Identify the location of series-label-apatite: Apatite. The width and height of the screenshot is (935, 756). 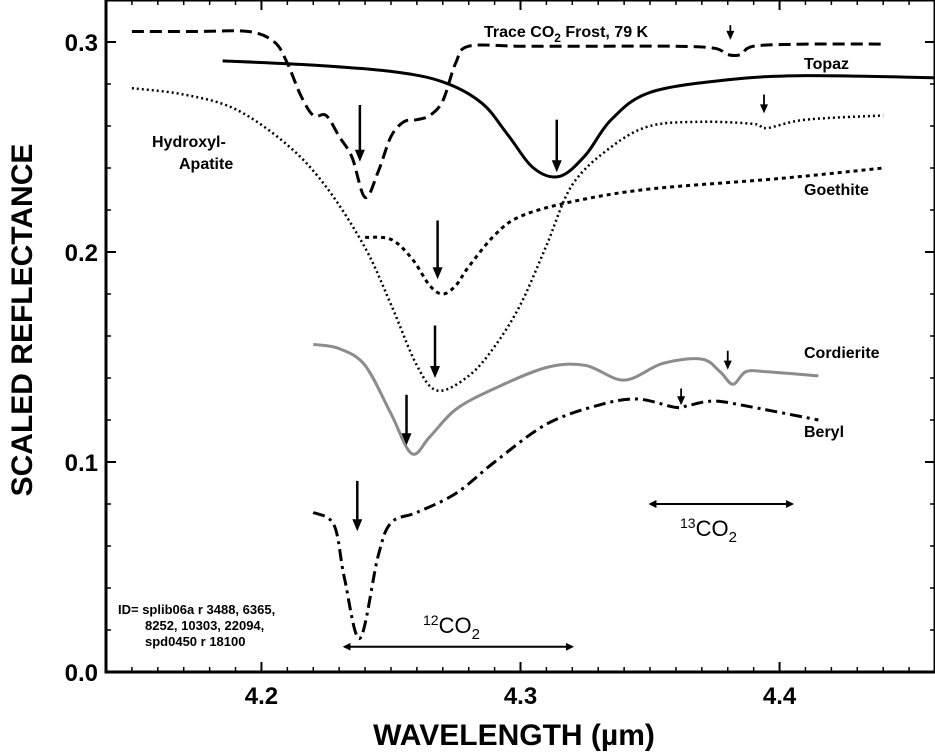
(206, 164).